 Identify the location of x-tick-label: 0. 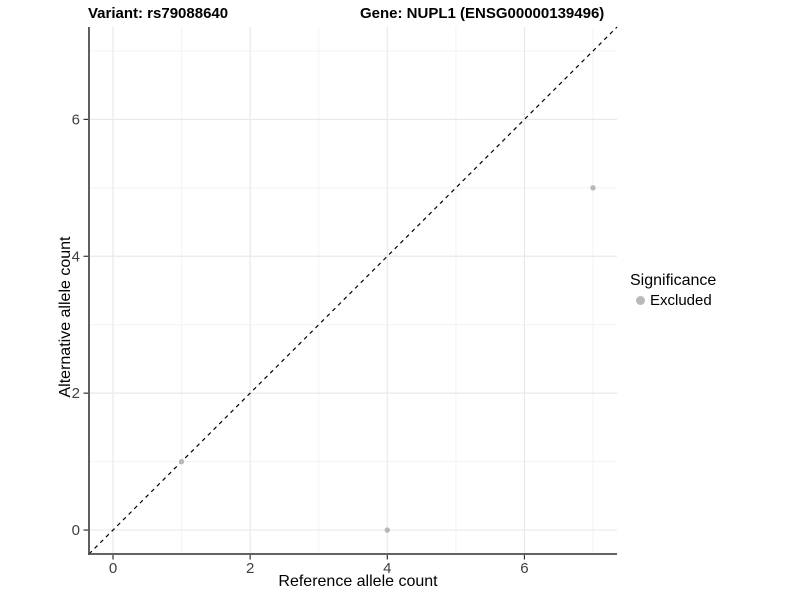
(113, 568).